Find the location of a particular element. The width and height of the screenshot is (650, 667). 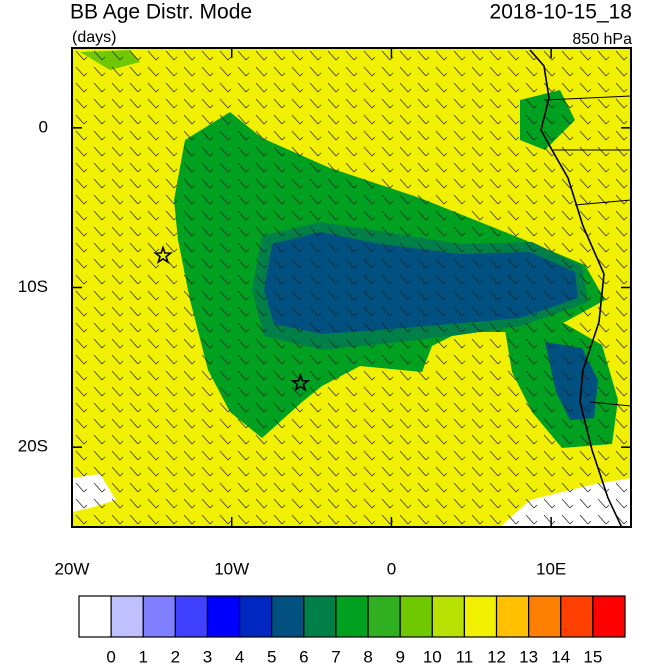

x-tick-label: 10E is located at coordinates (551, 568).